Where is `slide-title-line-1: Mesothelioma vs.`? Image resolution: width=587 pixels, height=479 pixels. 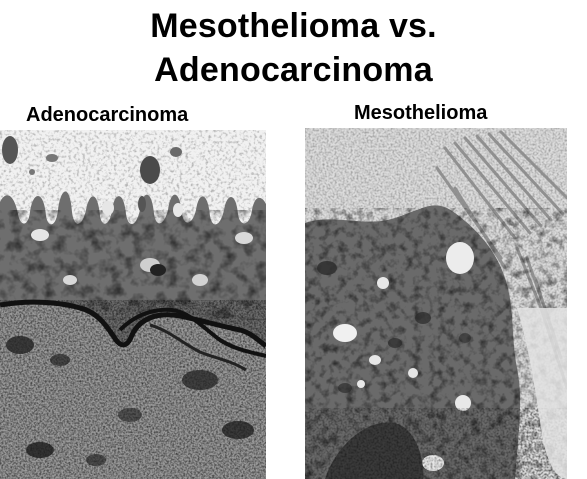 slide-title-line-1: Mesothelioma vs. is located at coordinates (293, 26).